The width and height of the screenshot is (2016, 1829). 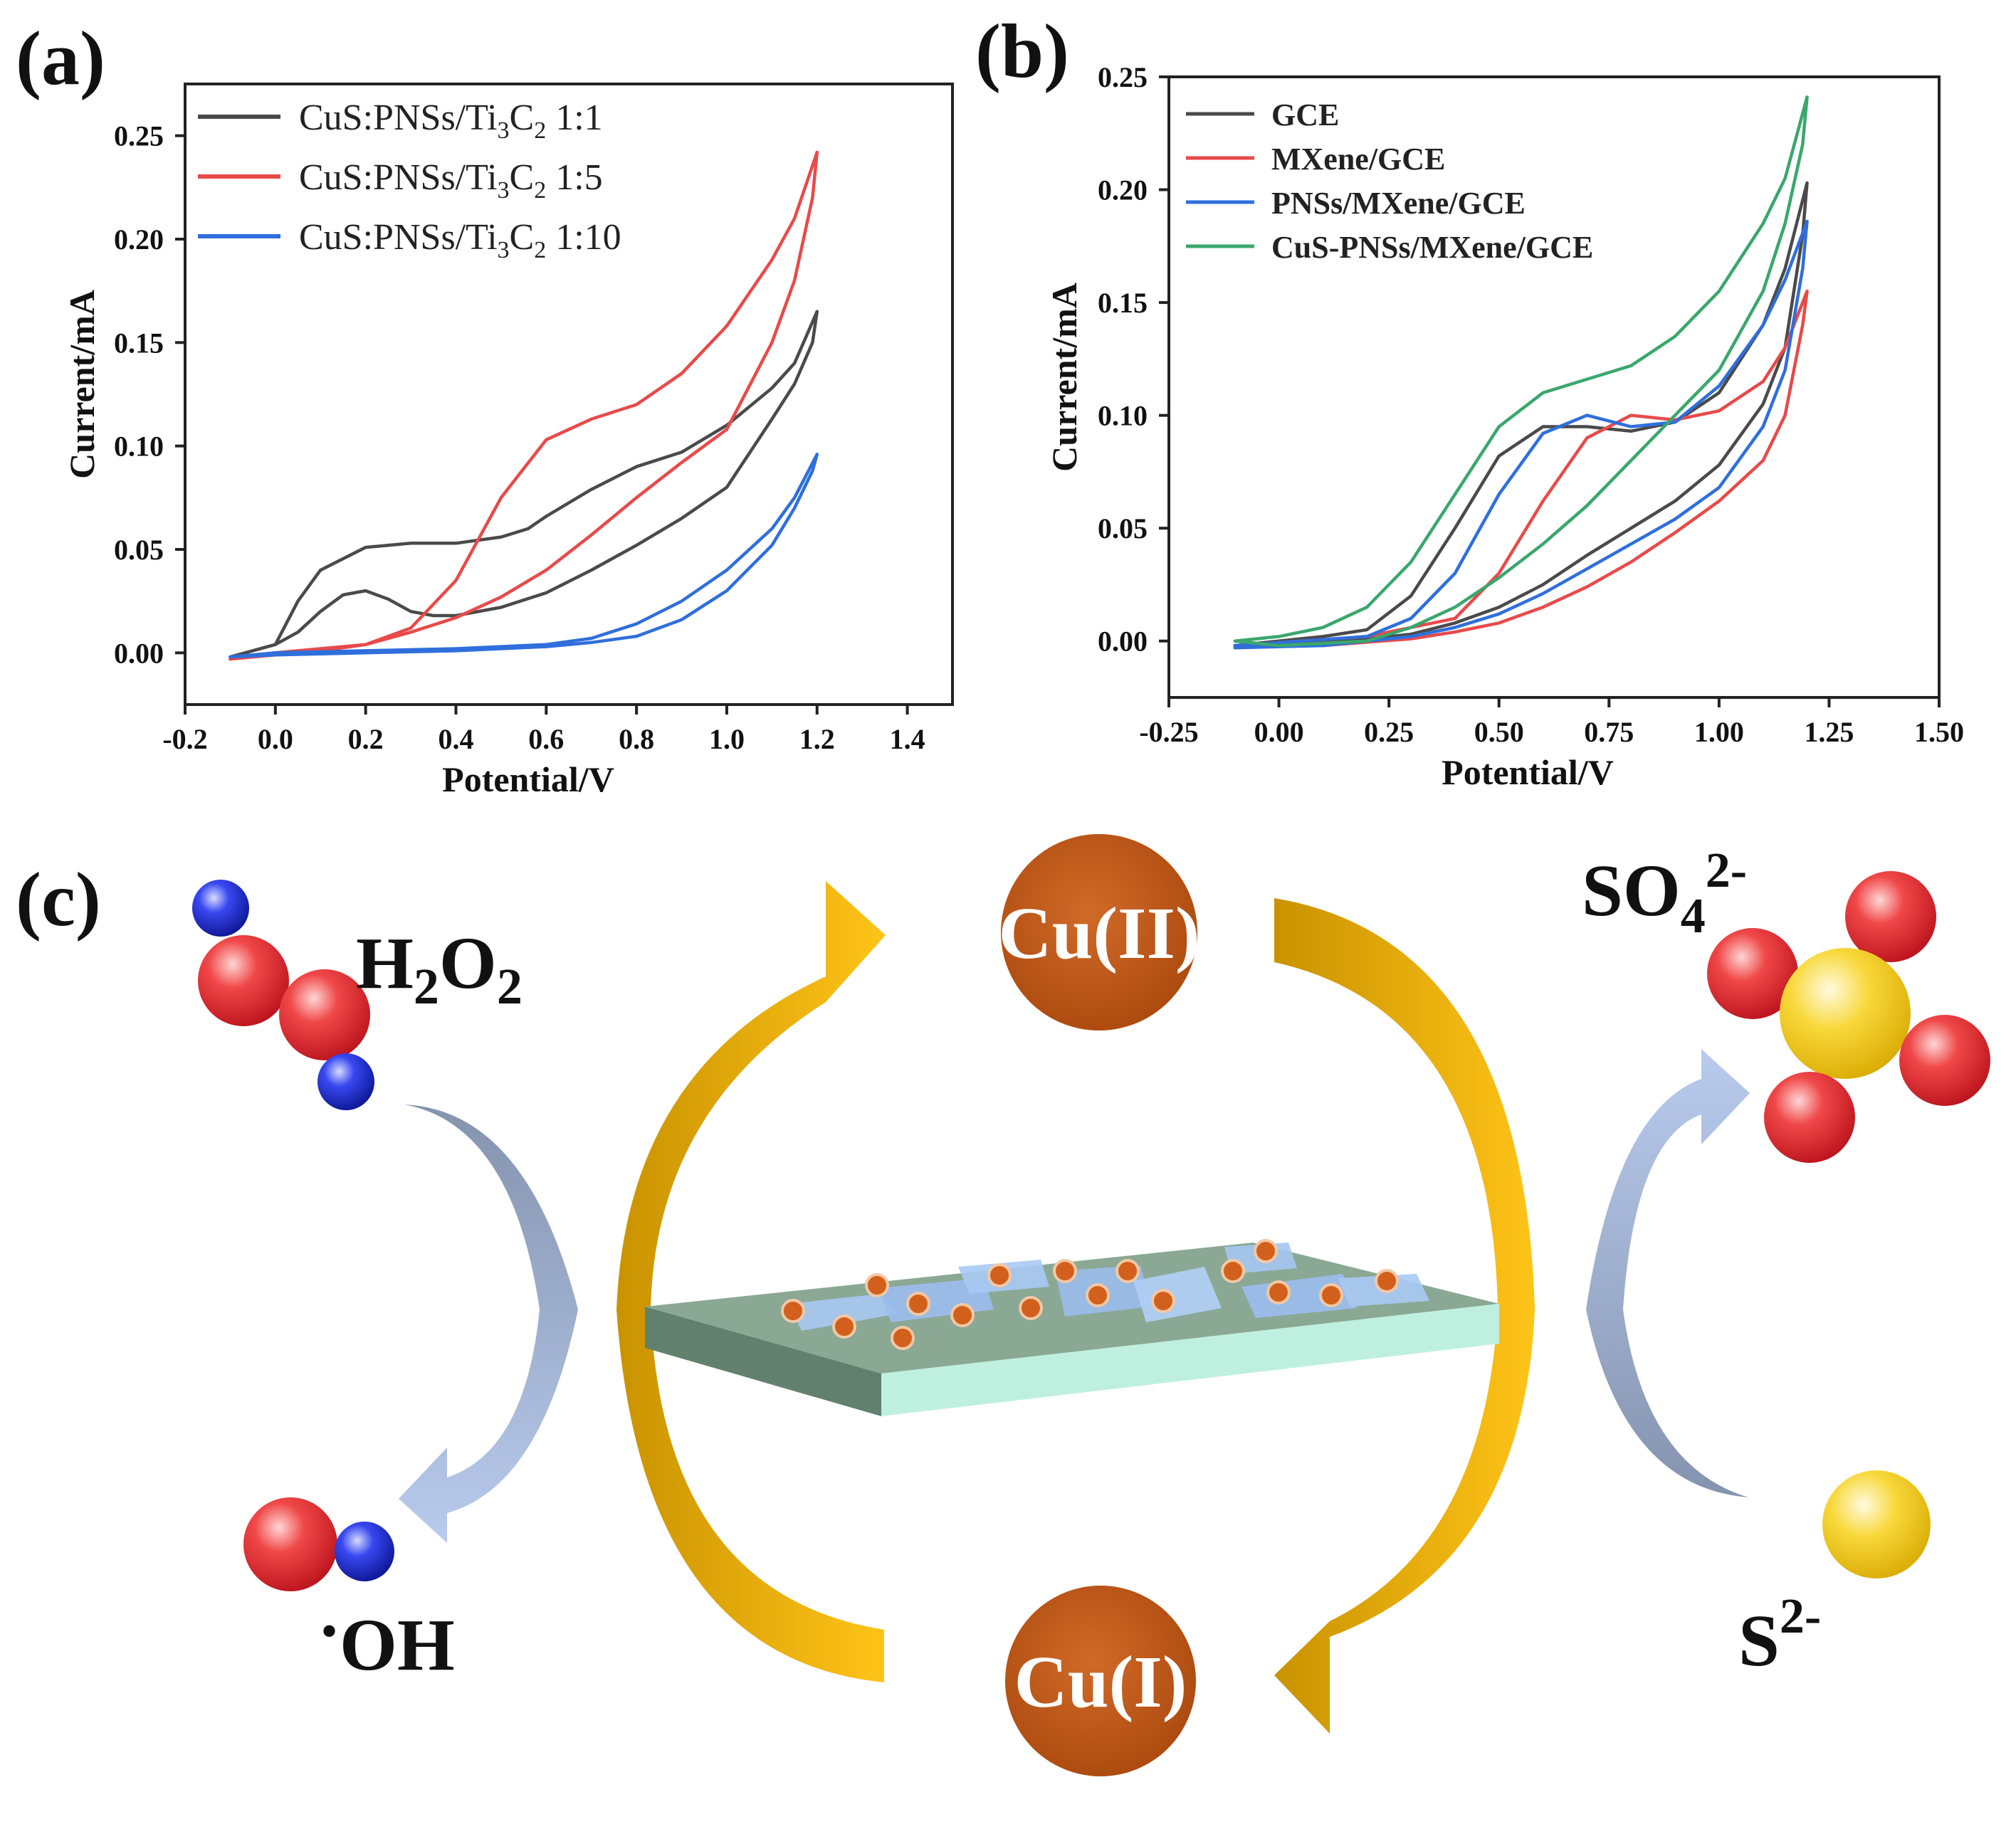 I want to click on right-blue-arrow, so click(x=1668, y=1293).